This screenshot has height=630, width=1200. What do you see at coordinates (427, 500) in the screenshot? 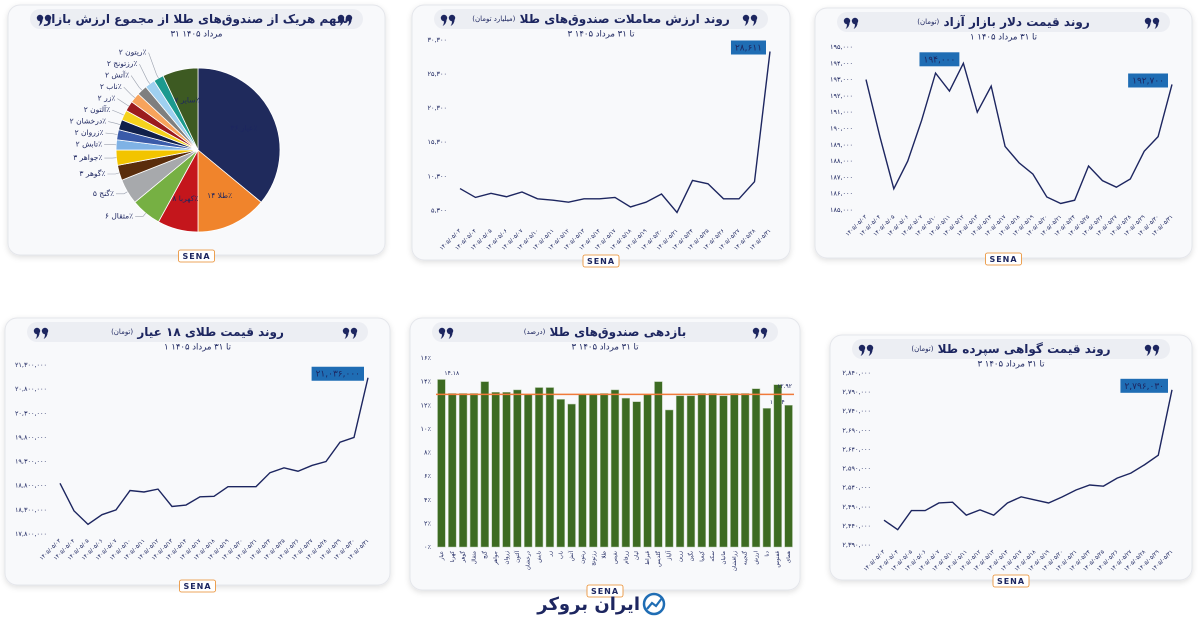
I see `y-tick-label: ۴٪` at bounding box center [427, 500].